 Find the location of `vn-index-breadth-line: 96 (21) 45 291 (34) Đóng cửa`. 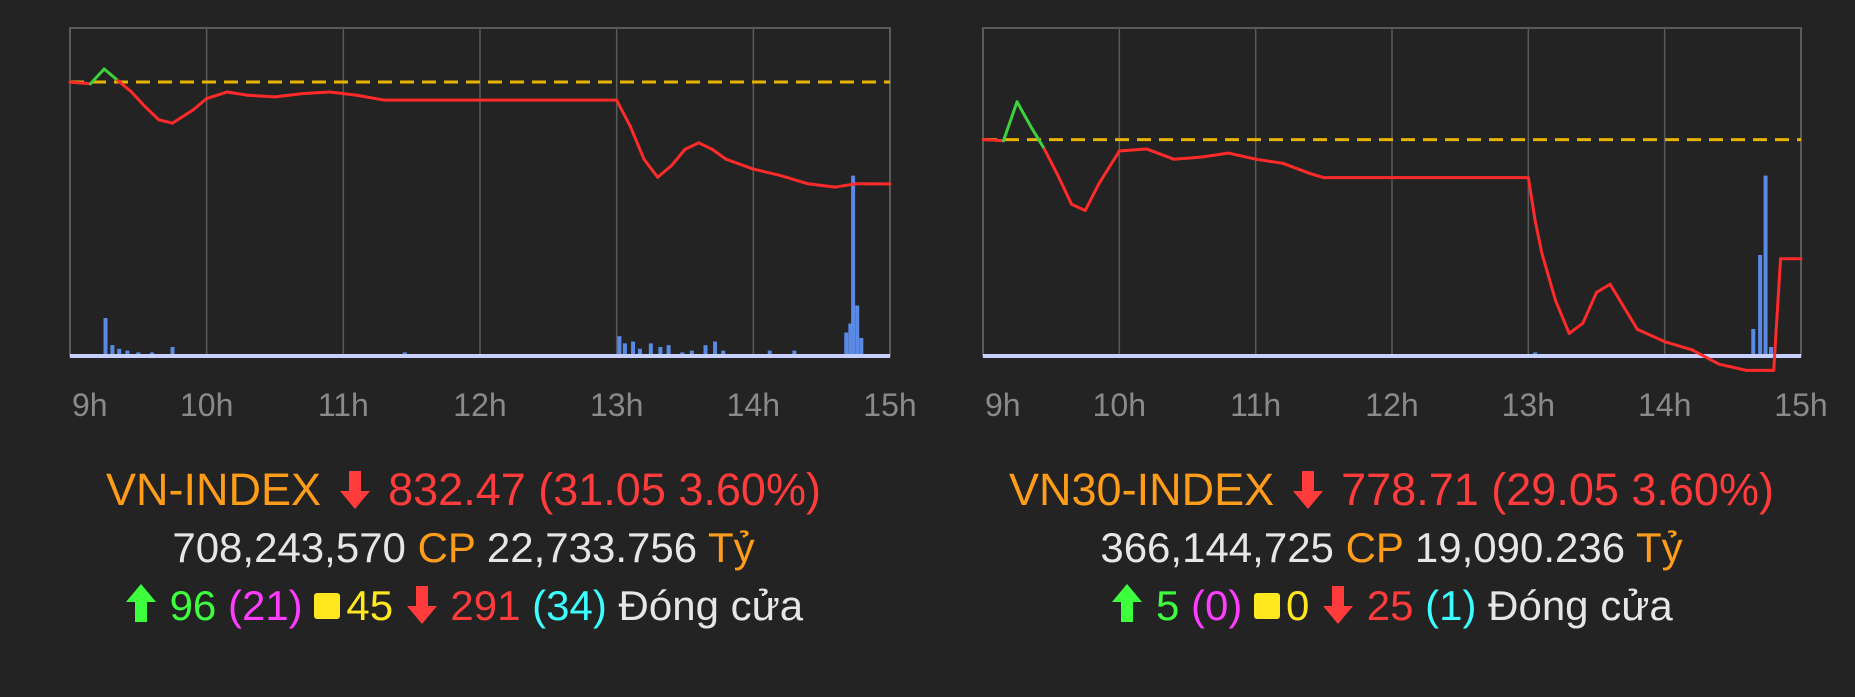

vn-index-breadth-line: 96 (21) 45 291 (34) Đóng cửa is located at coordinates (463, 606).